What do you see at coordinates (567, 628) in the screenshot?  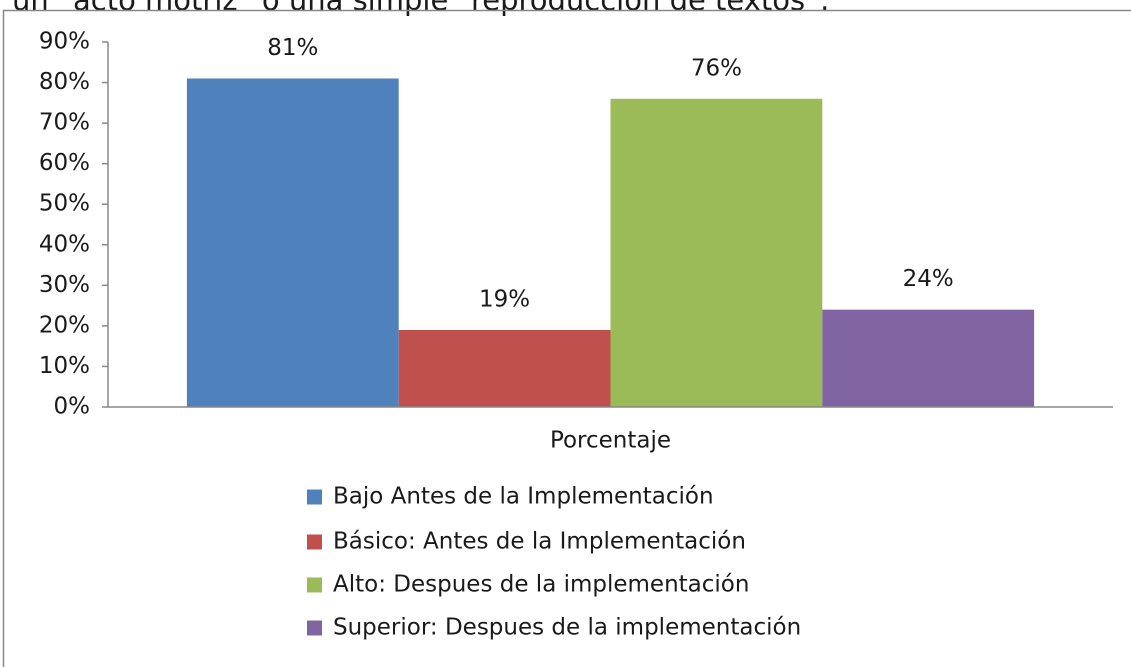 I see `legend-label: Superior: Despues de la implementación` at bounding box center [567, 628].